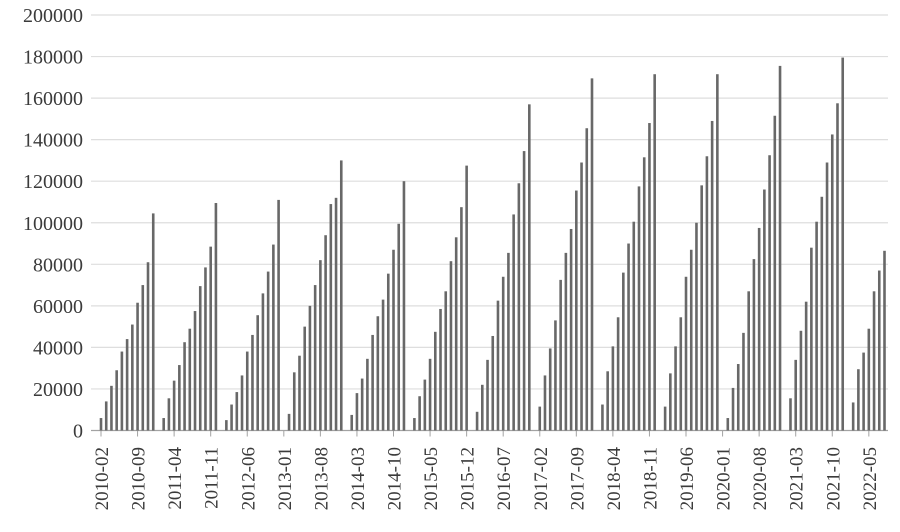 This screenshot has height=532, width=900. I want to click on x-axis-label: 2013-08, so click(321, 478).